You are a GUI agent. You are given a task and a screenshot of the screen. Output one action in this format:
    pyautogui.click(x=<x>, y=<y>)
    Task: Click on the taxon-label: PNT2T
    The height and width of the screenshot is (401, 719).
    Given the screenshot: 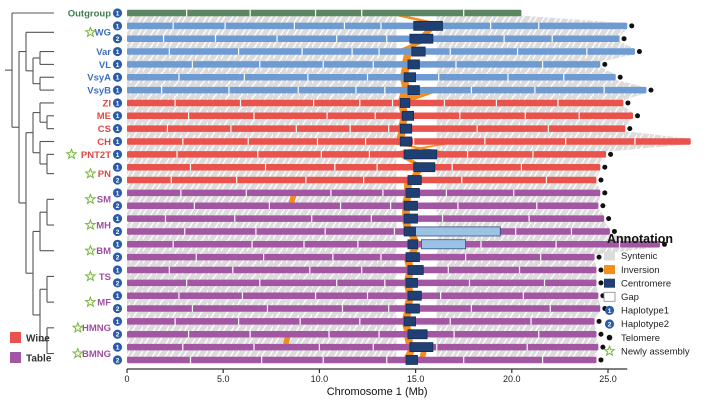 What is the action you would take?
    pyautogui.click(x=96, y=155)
    